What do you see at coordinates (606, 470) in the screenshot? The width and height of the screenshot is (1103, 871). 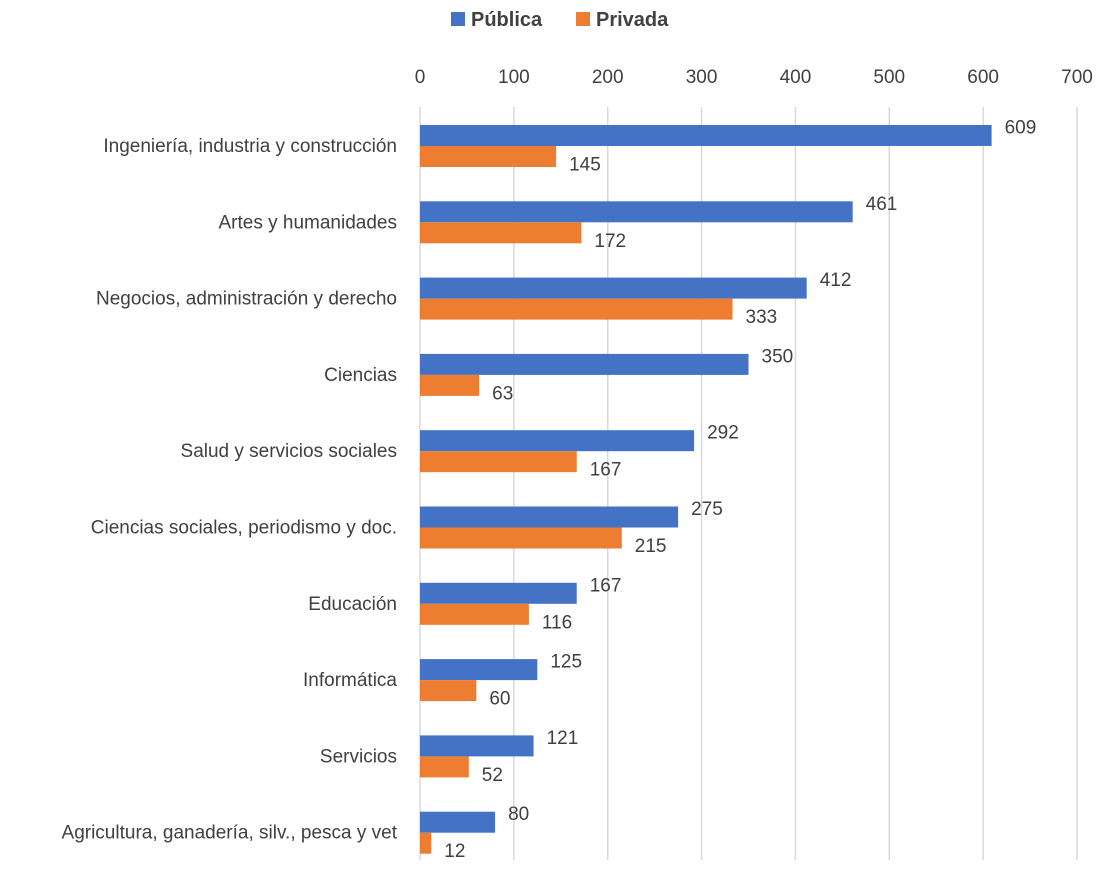 I see `data-label-privada: 167` at bounding box center [606, 470].